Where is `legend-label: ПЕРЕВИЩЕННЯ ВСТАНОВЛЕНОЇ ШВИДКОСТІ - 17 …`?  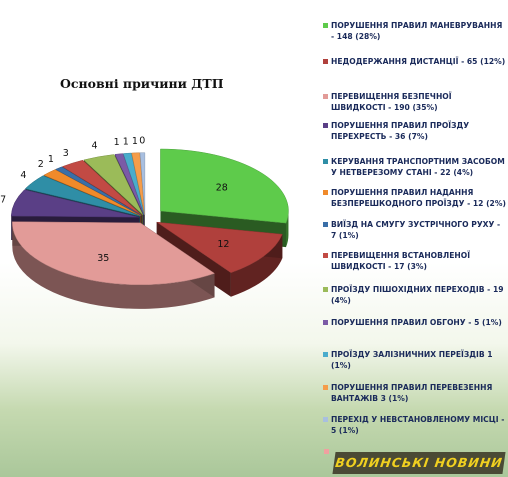 legend-label: ПЕРЕВИЩЕННЯ ВСТАНОВЛЕНОЇ ШВИДКОСТІ - 17 … is located at coordinates (401, 261).